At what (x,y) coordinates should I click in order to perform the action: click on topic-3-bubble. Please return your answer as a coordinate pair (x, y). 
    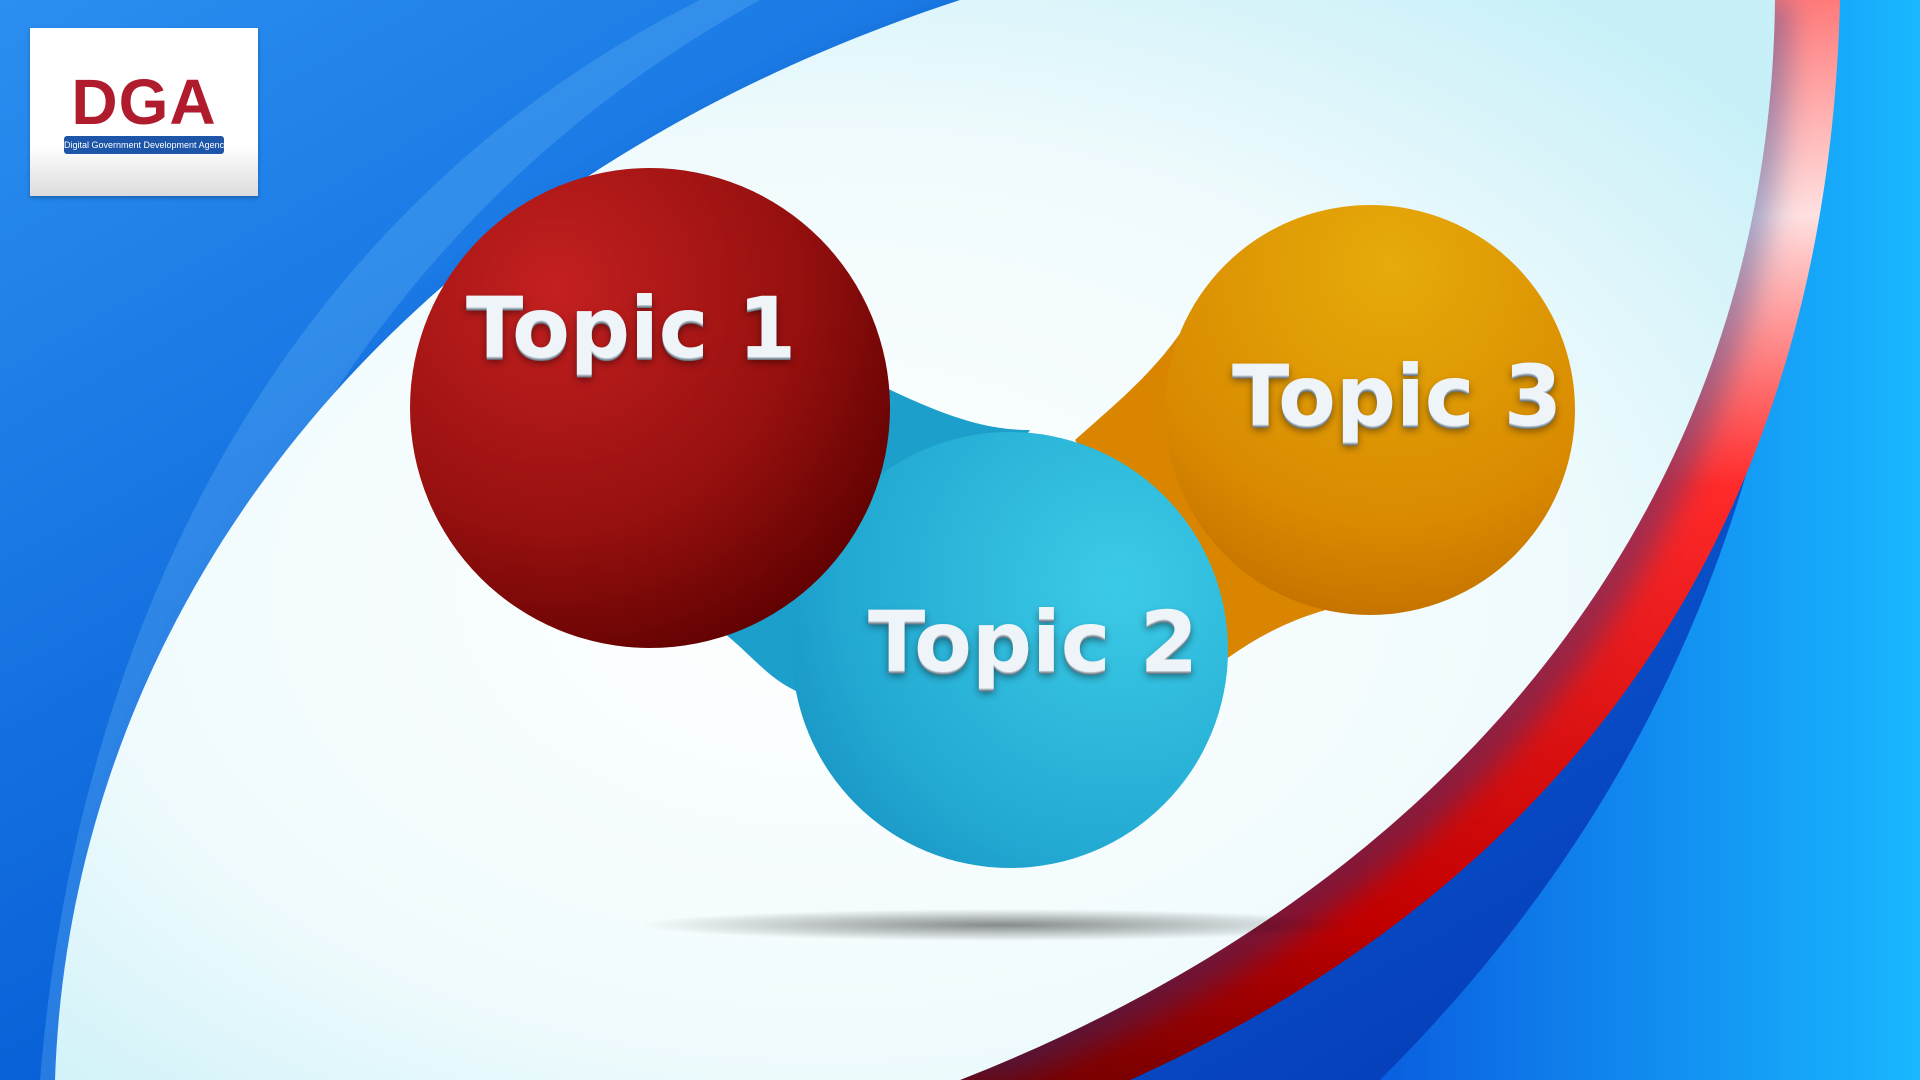
    Looking at the image, I should click on (1370, 410).